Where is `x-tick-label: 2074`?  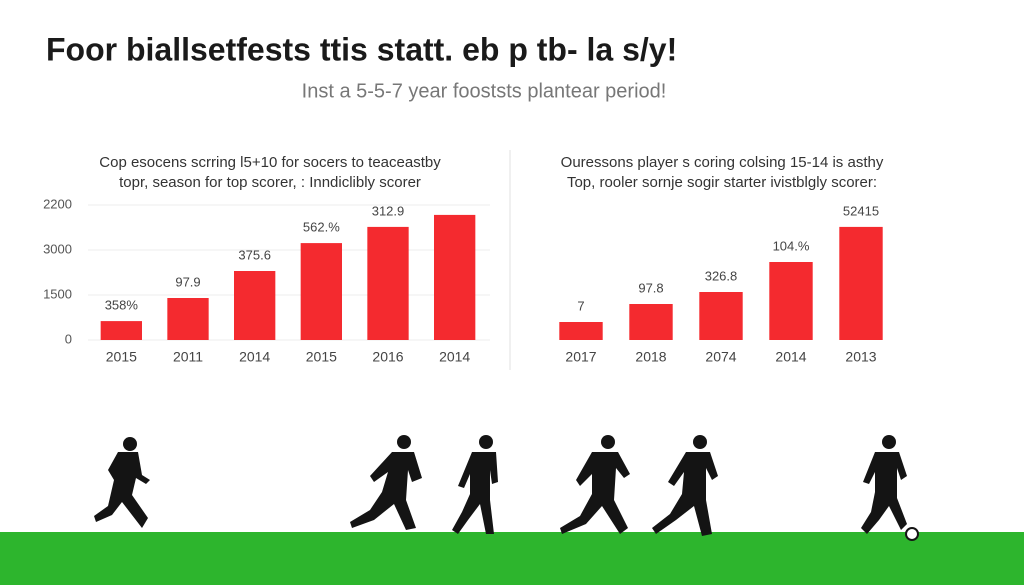
x-tick-label: 2074 is located at coordinates (720, 357).